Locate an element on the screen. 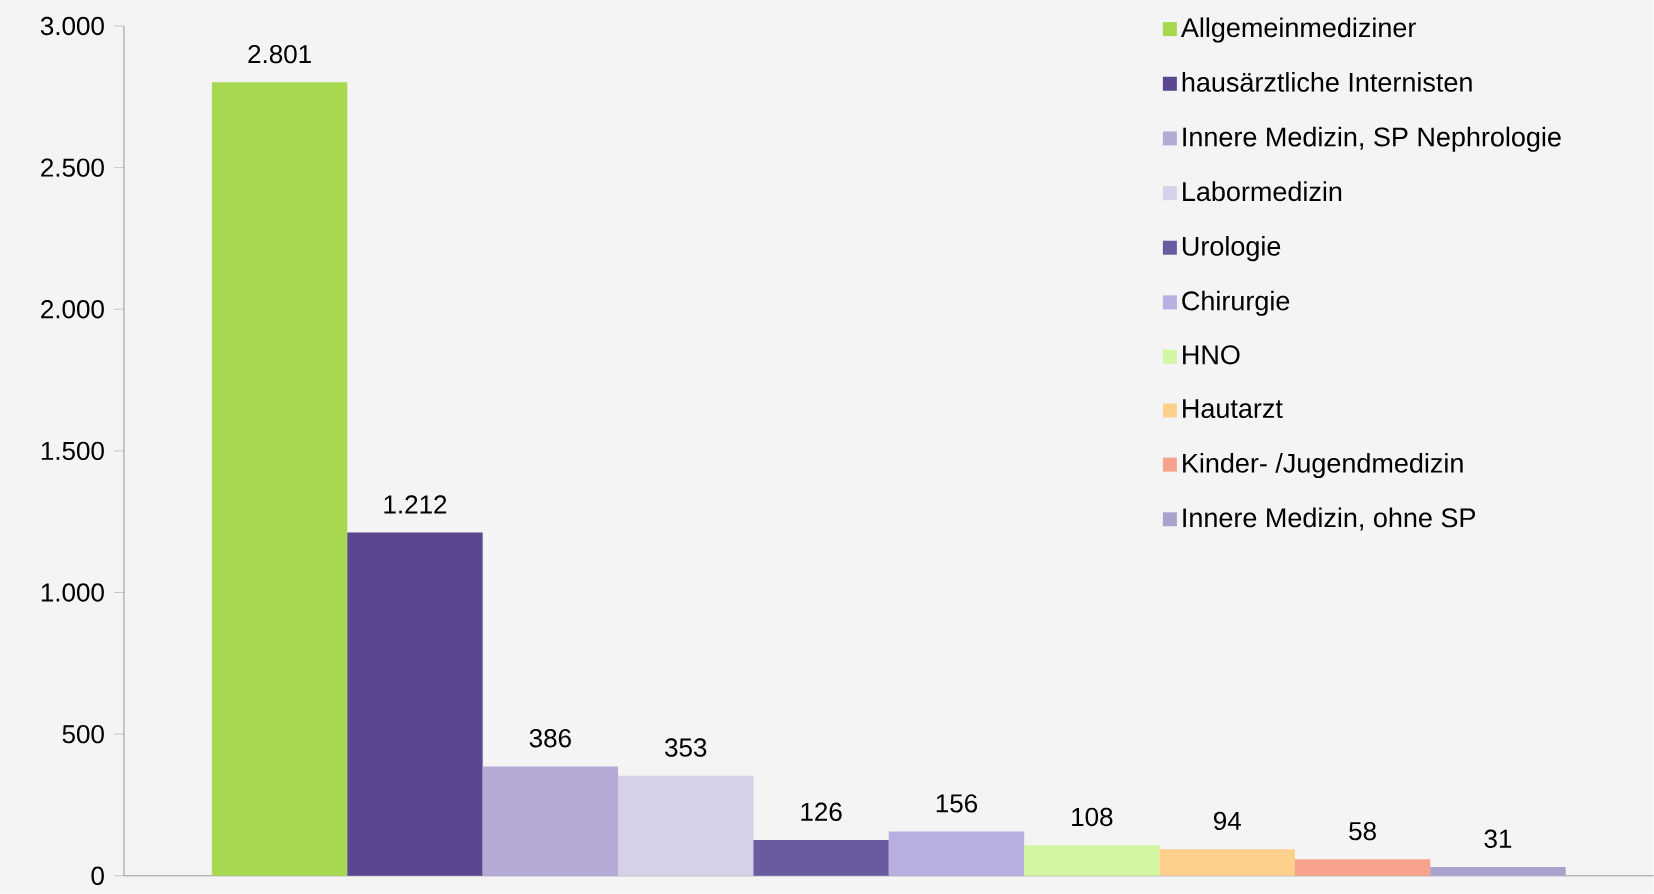 The image size is (1654, 894). legend-label: Labormedizin is located at coordinates (1262, 191).